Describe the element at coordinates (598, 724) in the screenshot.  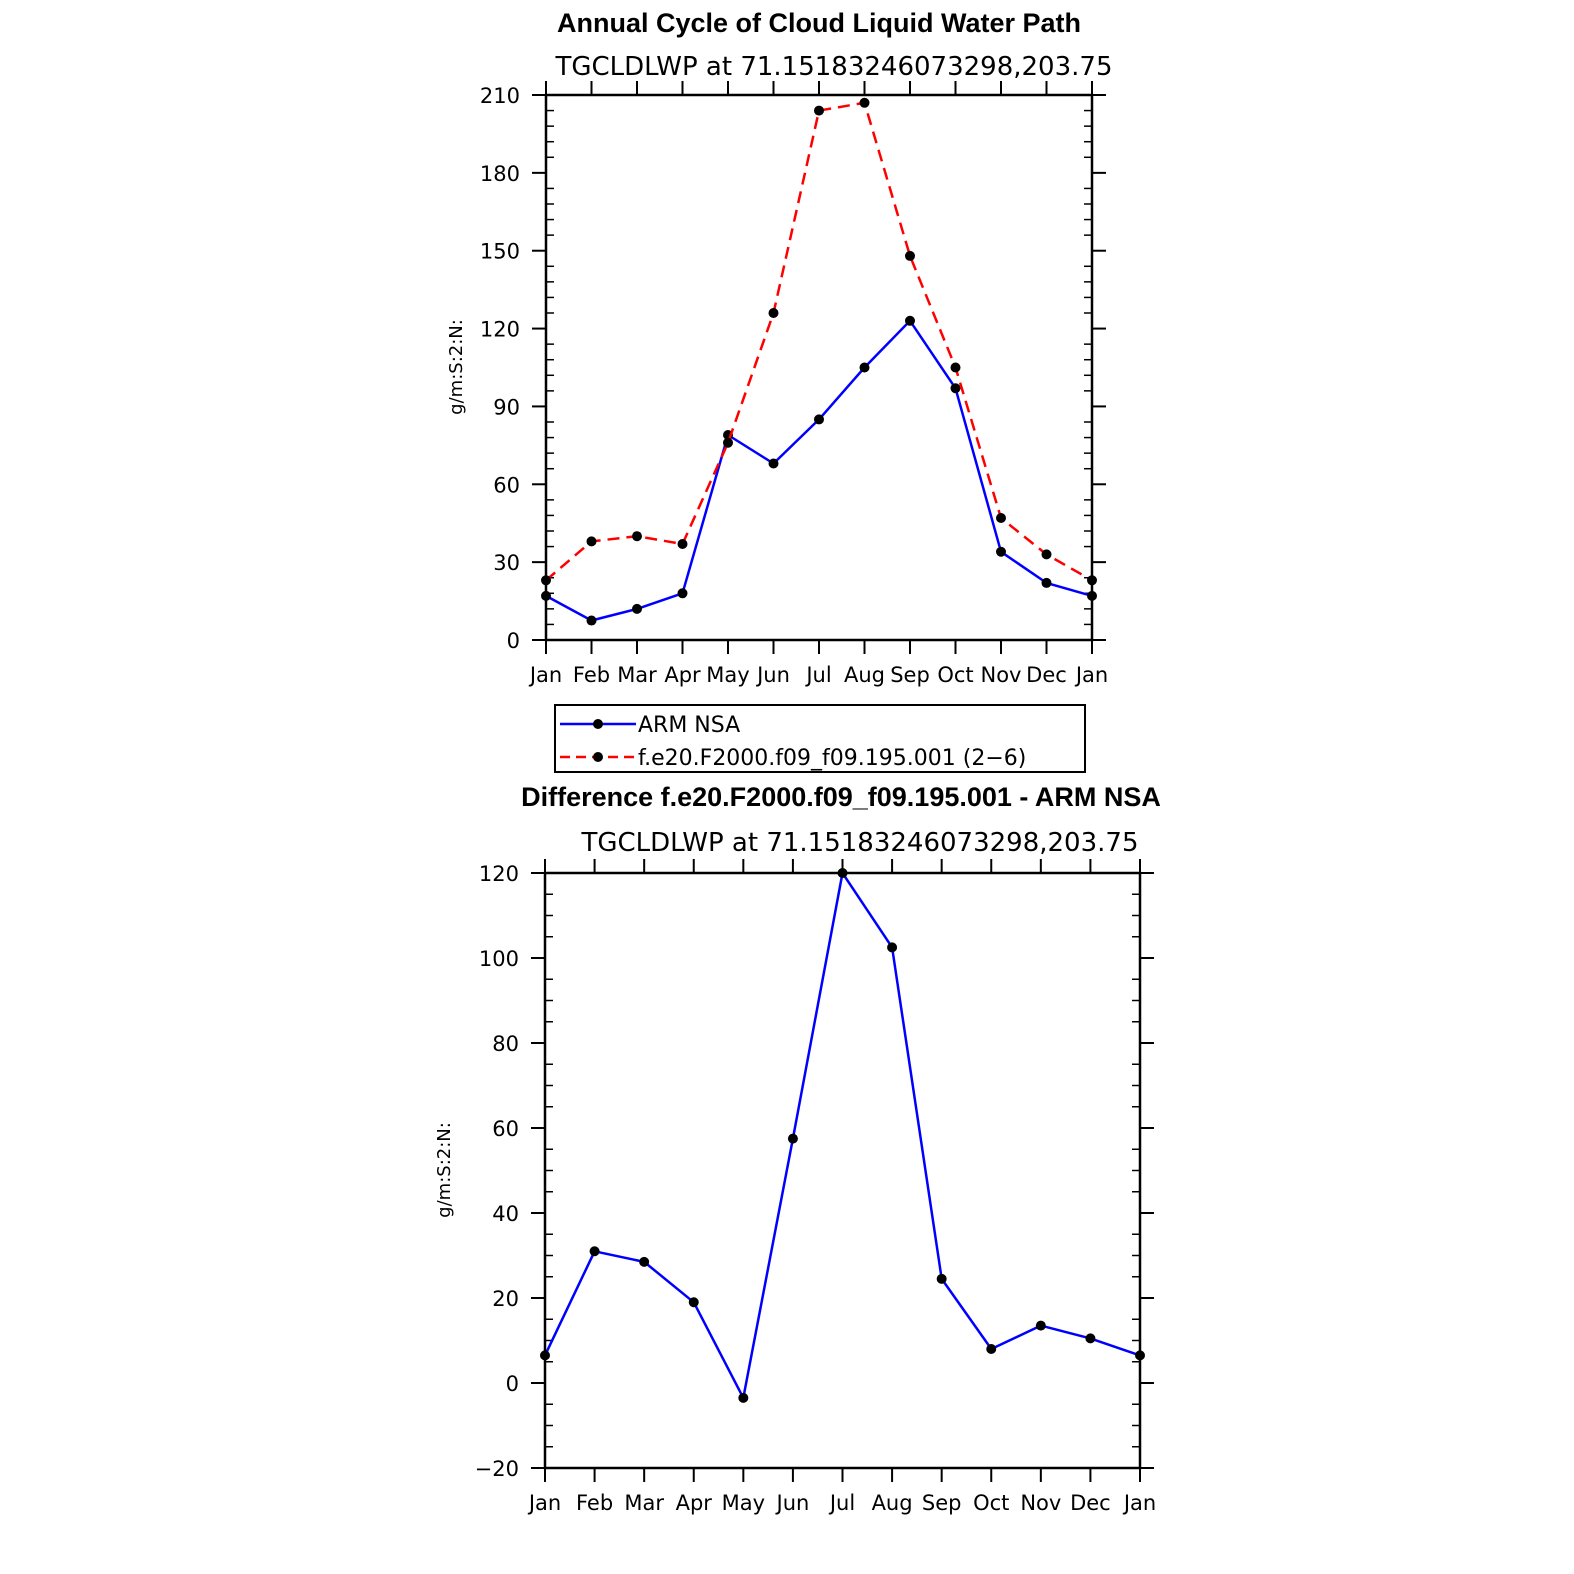
I see `legend-marker-arm-nsa` at that location.